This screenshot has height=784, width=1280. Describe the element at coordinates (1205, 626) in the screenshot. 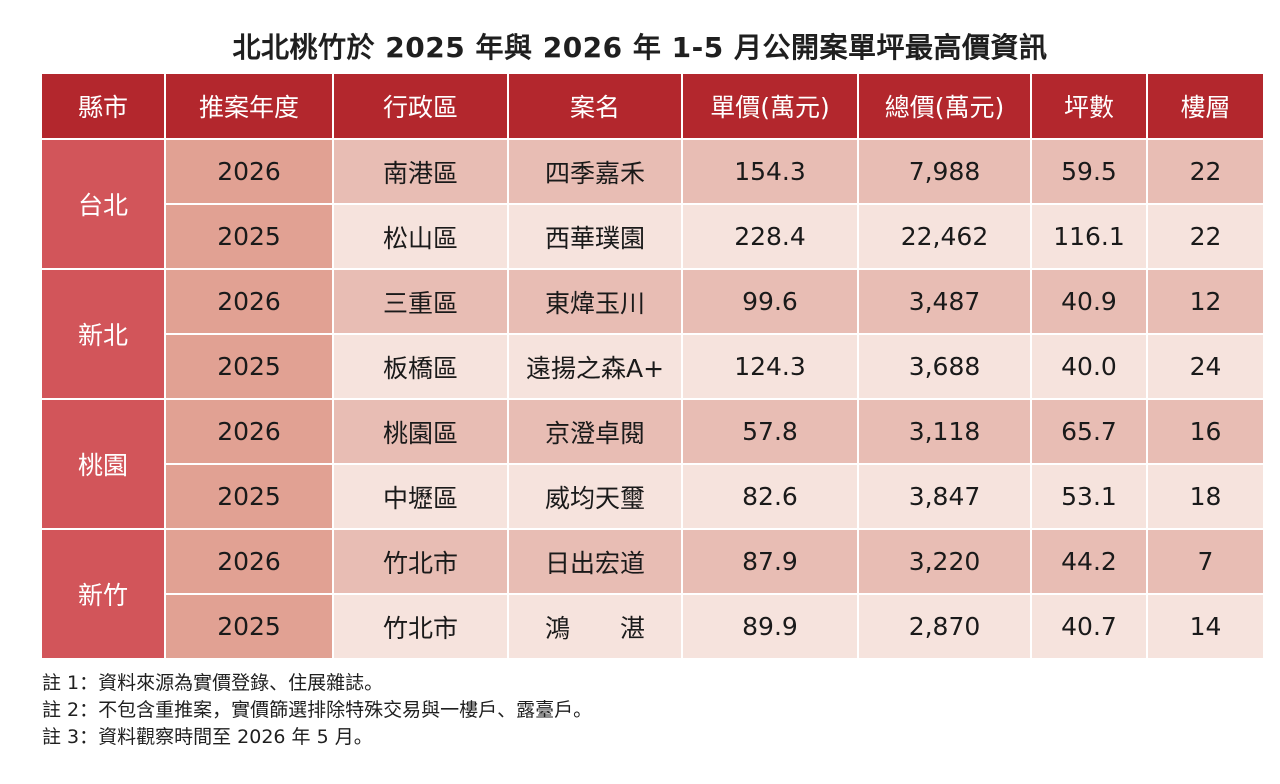

I see `floor-cell: 14` at that location.